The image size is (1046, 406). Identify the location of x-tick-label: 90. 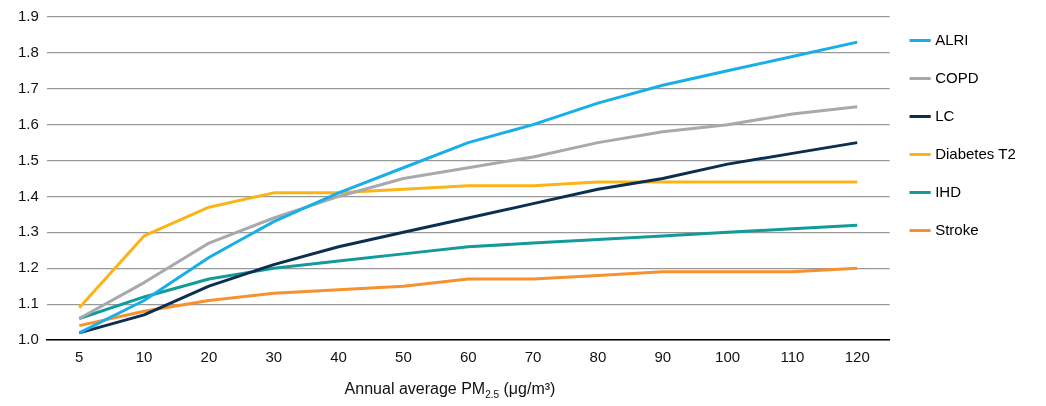
(663, 357).